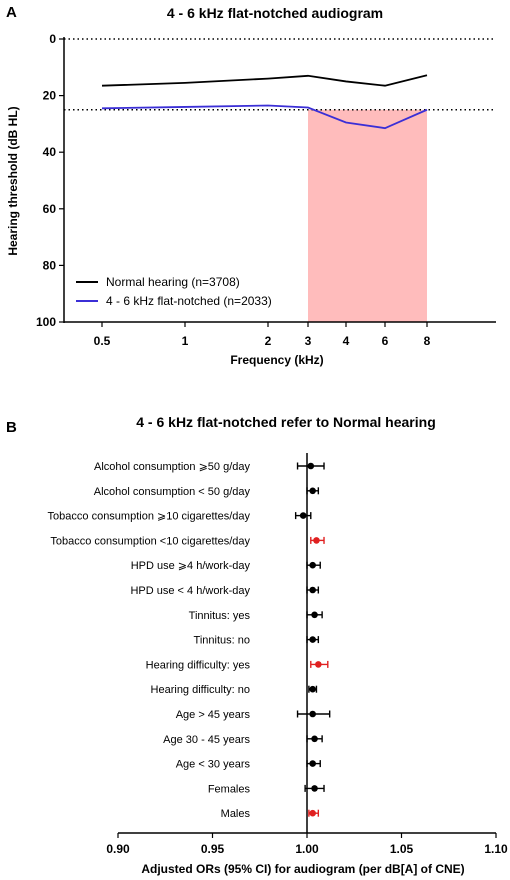 This screenshot has height=880, width=510. What do you see at coordinates (346, 341) in the screenshot?
I see `x-tick-label: 4` at bounding box center [346, 341].